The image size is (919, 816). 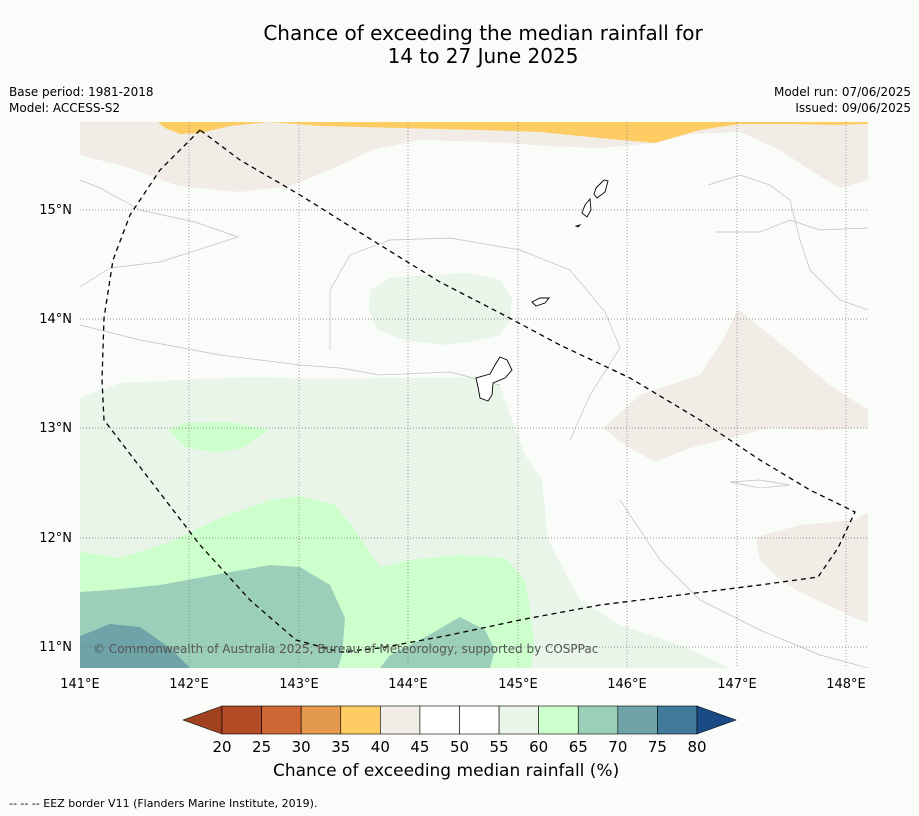 I want to click on colorbar-ticks: 20 25 30 35 40 45 50 55 60 65 70 75 80, so click(x=459, y=747).